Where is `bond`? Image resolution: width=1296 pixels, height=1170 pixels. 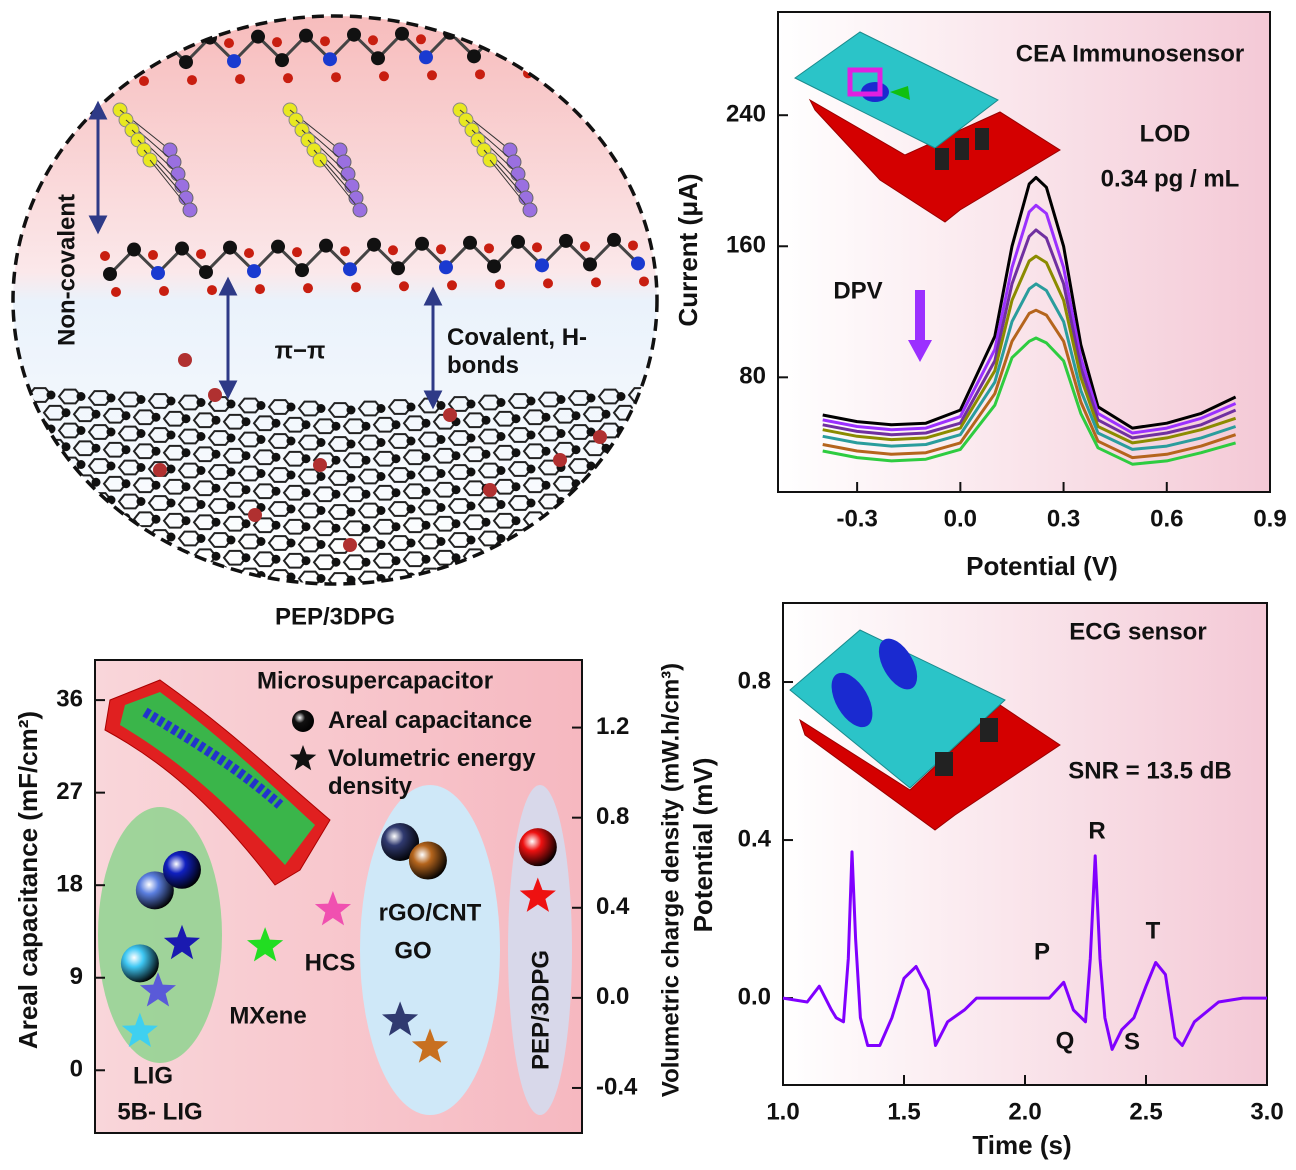 bond is located at coordinates (340, 185).